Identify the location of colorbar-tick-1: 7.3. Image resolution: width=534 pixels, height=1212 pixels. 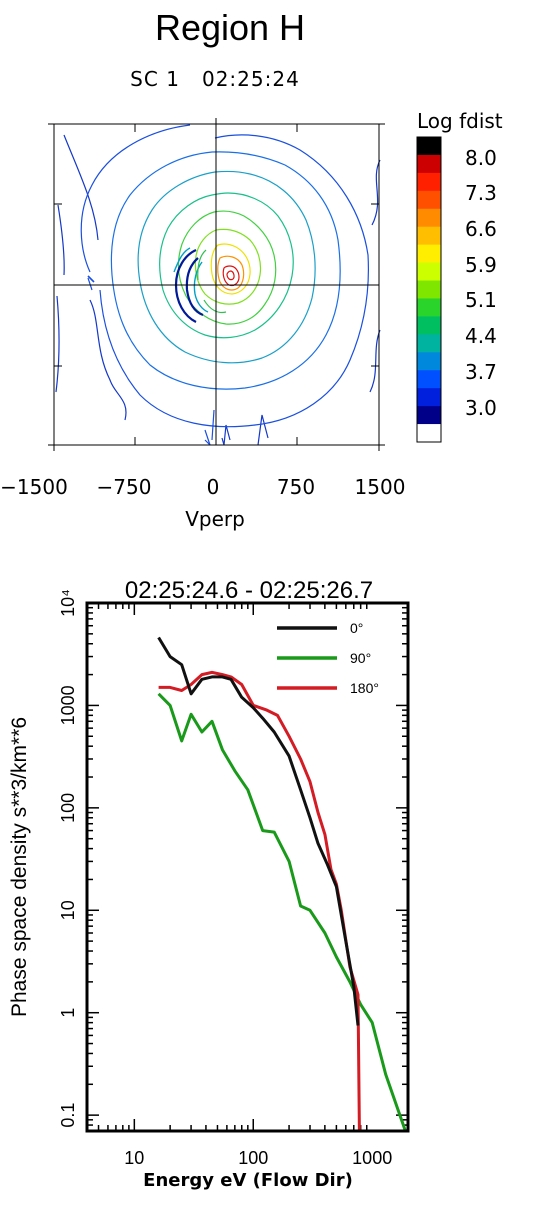
(481, 193).